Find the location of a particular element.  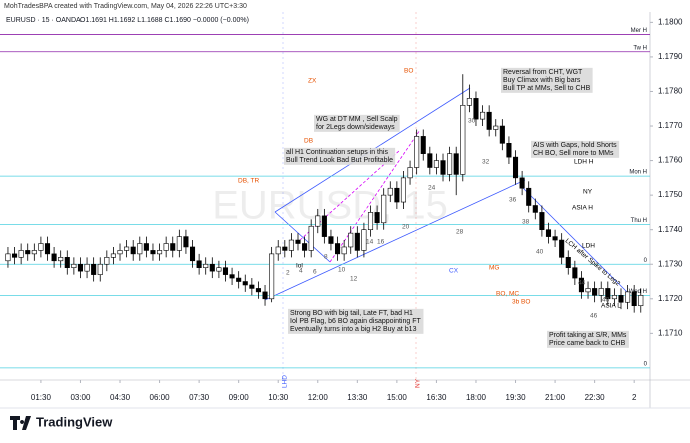

annotation-label: 16 is located at coordinates (381, 242).